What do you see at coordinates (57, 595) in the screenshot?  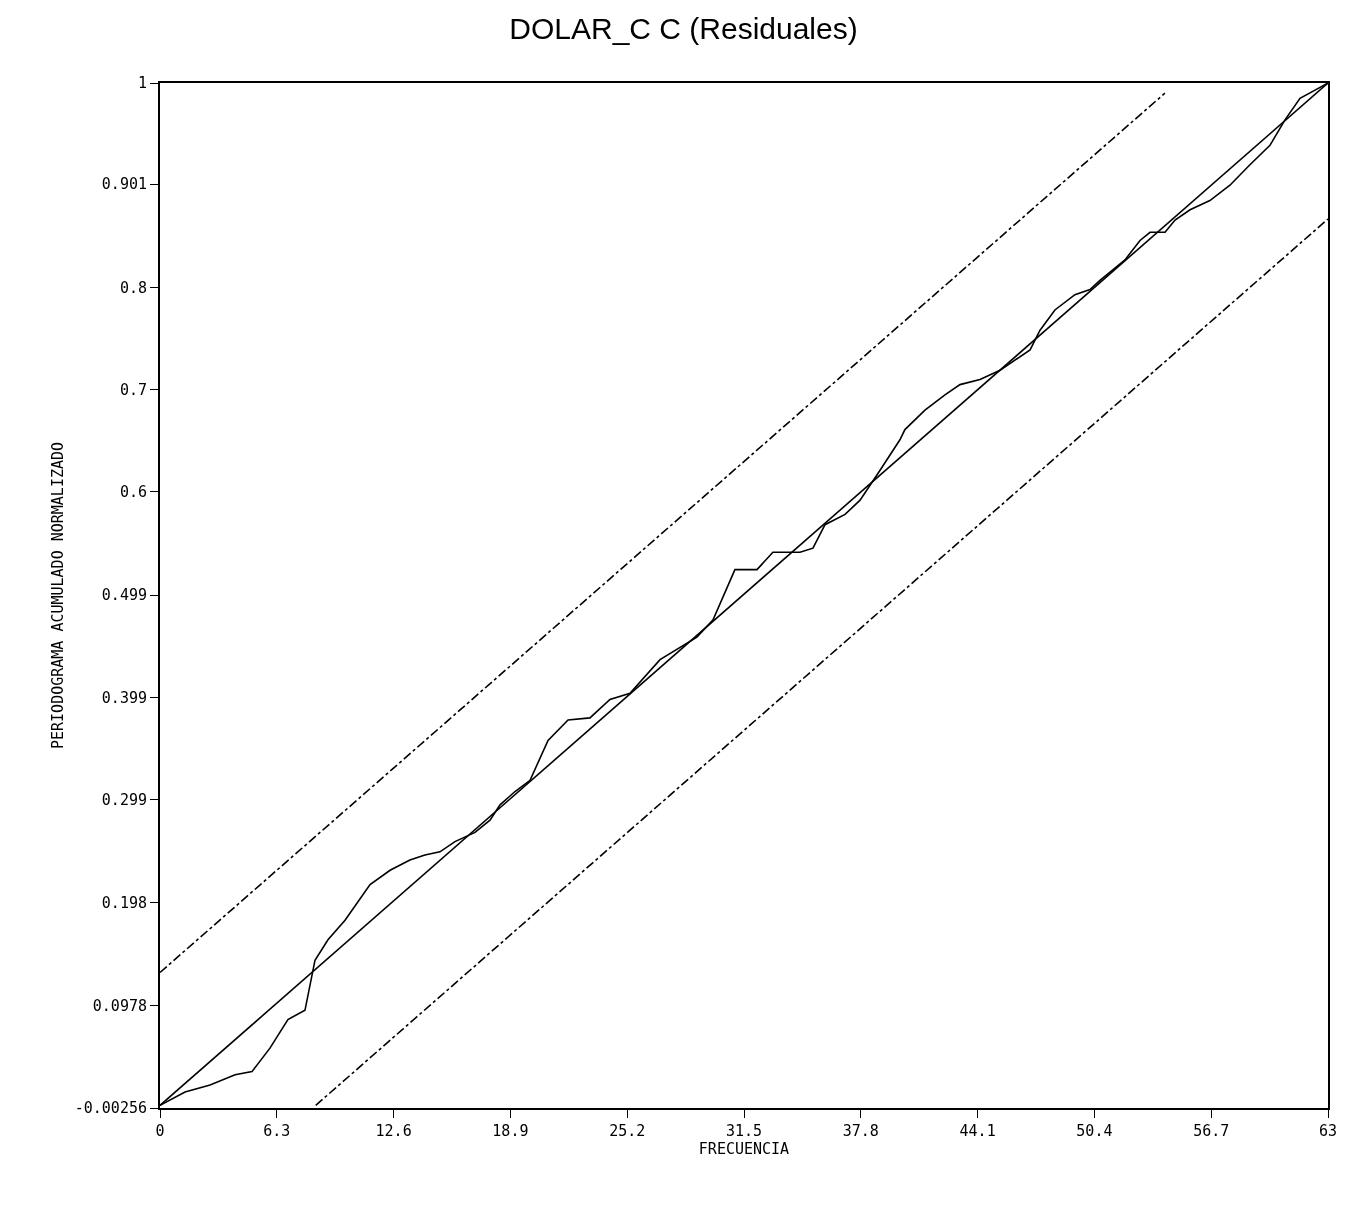 I see `y-axis-title: PERIODOGRAMA ACUMULADO NORMALIZADO` at bounding box center [57, 595].